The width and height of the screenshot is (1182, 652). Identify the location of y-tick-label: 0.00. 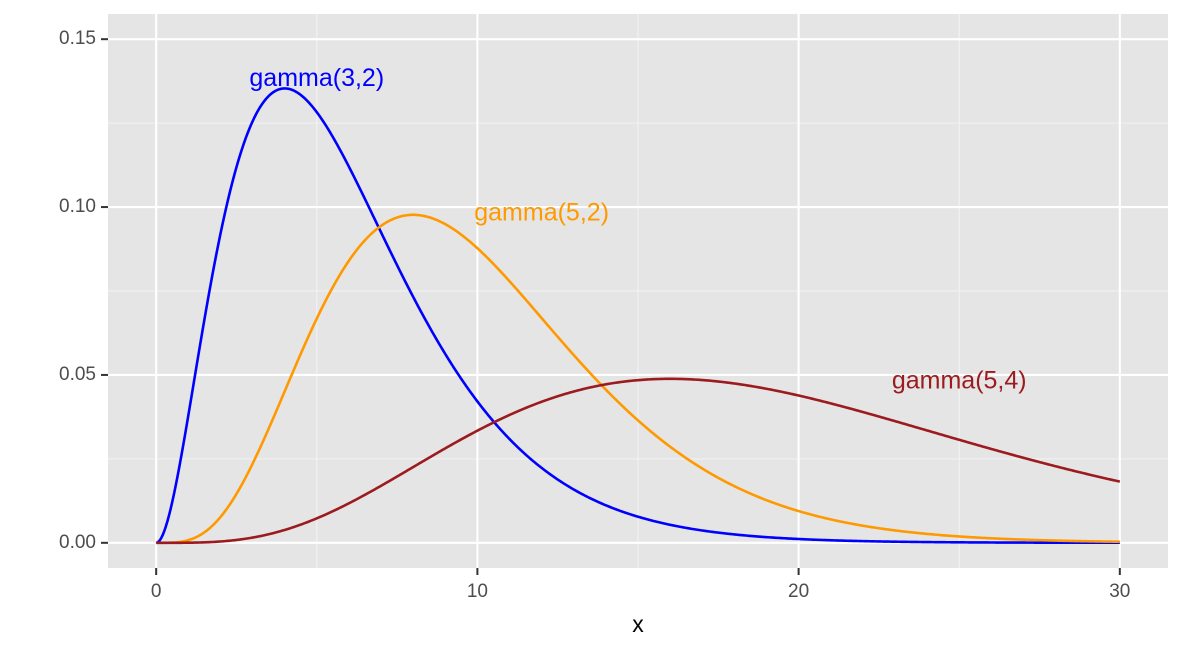
(77, 542).